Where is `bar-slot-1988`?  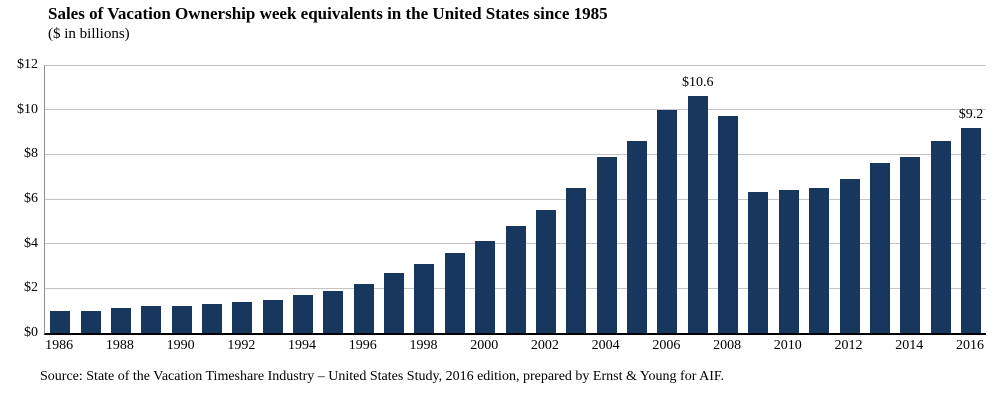
bar-slot-1988 is located at coordinates (121, 199).